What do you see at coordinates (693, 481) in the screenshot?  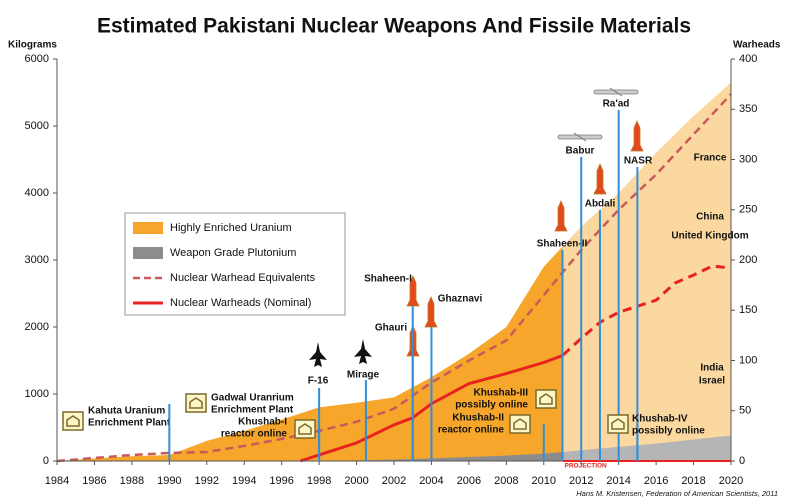 I see `x-tick-label: 2018` at bounding box center [693, 481].